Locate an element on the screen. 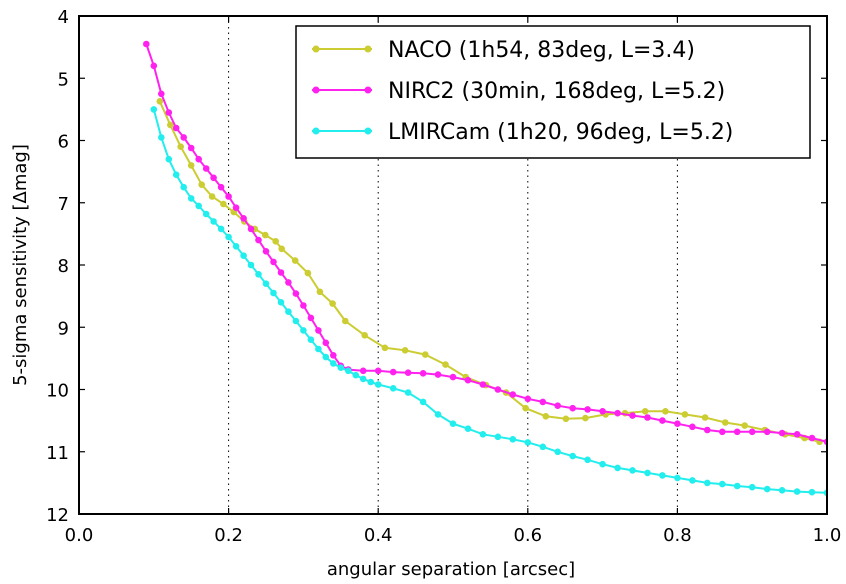 The image size is (846, 584). x-tick-label: 0.4 is located at coordinates (378, 535).